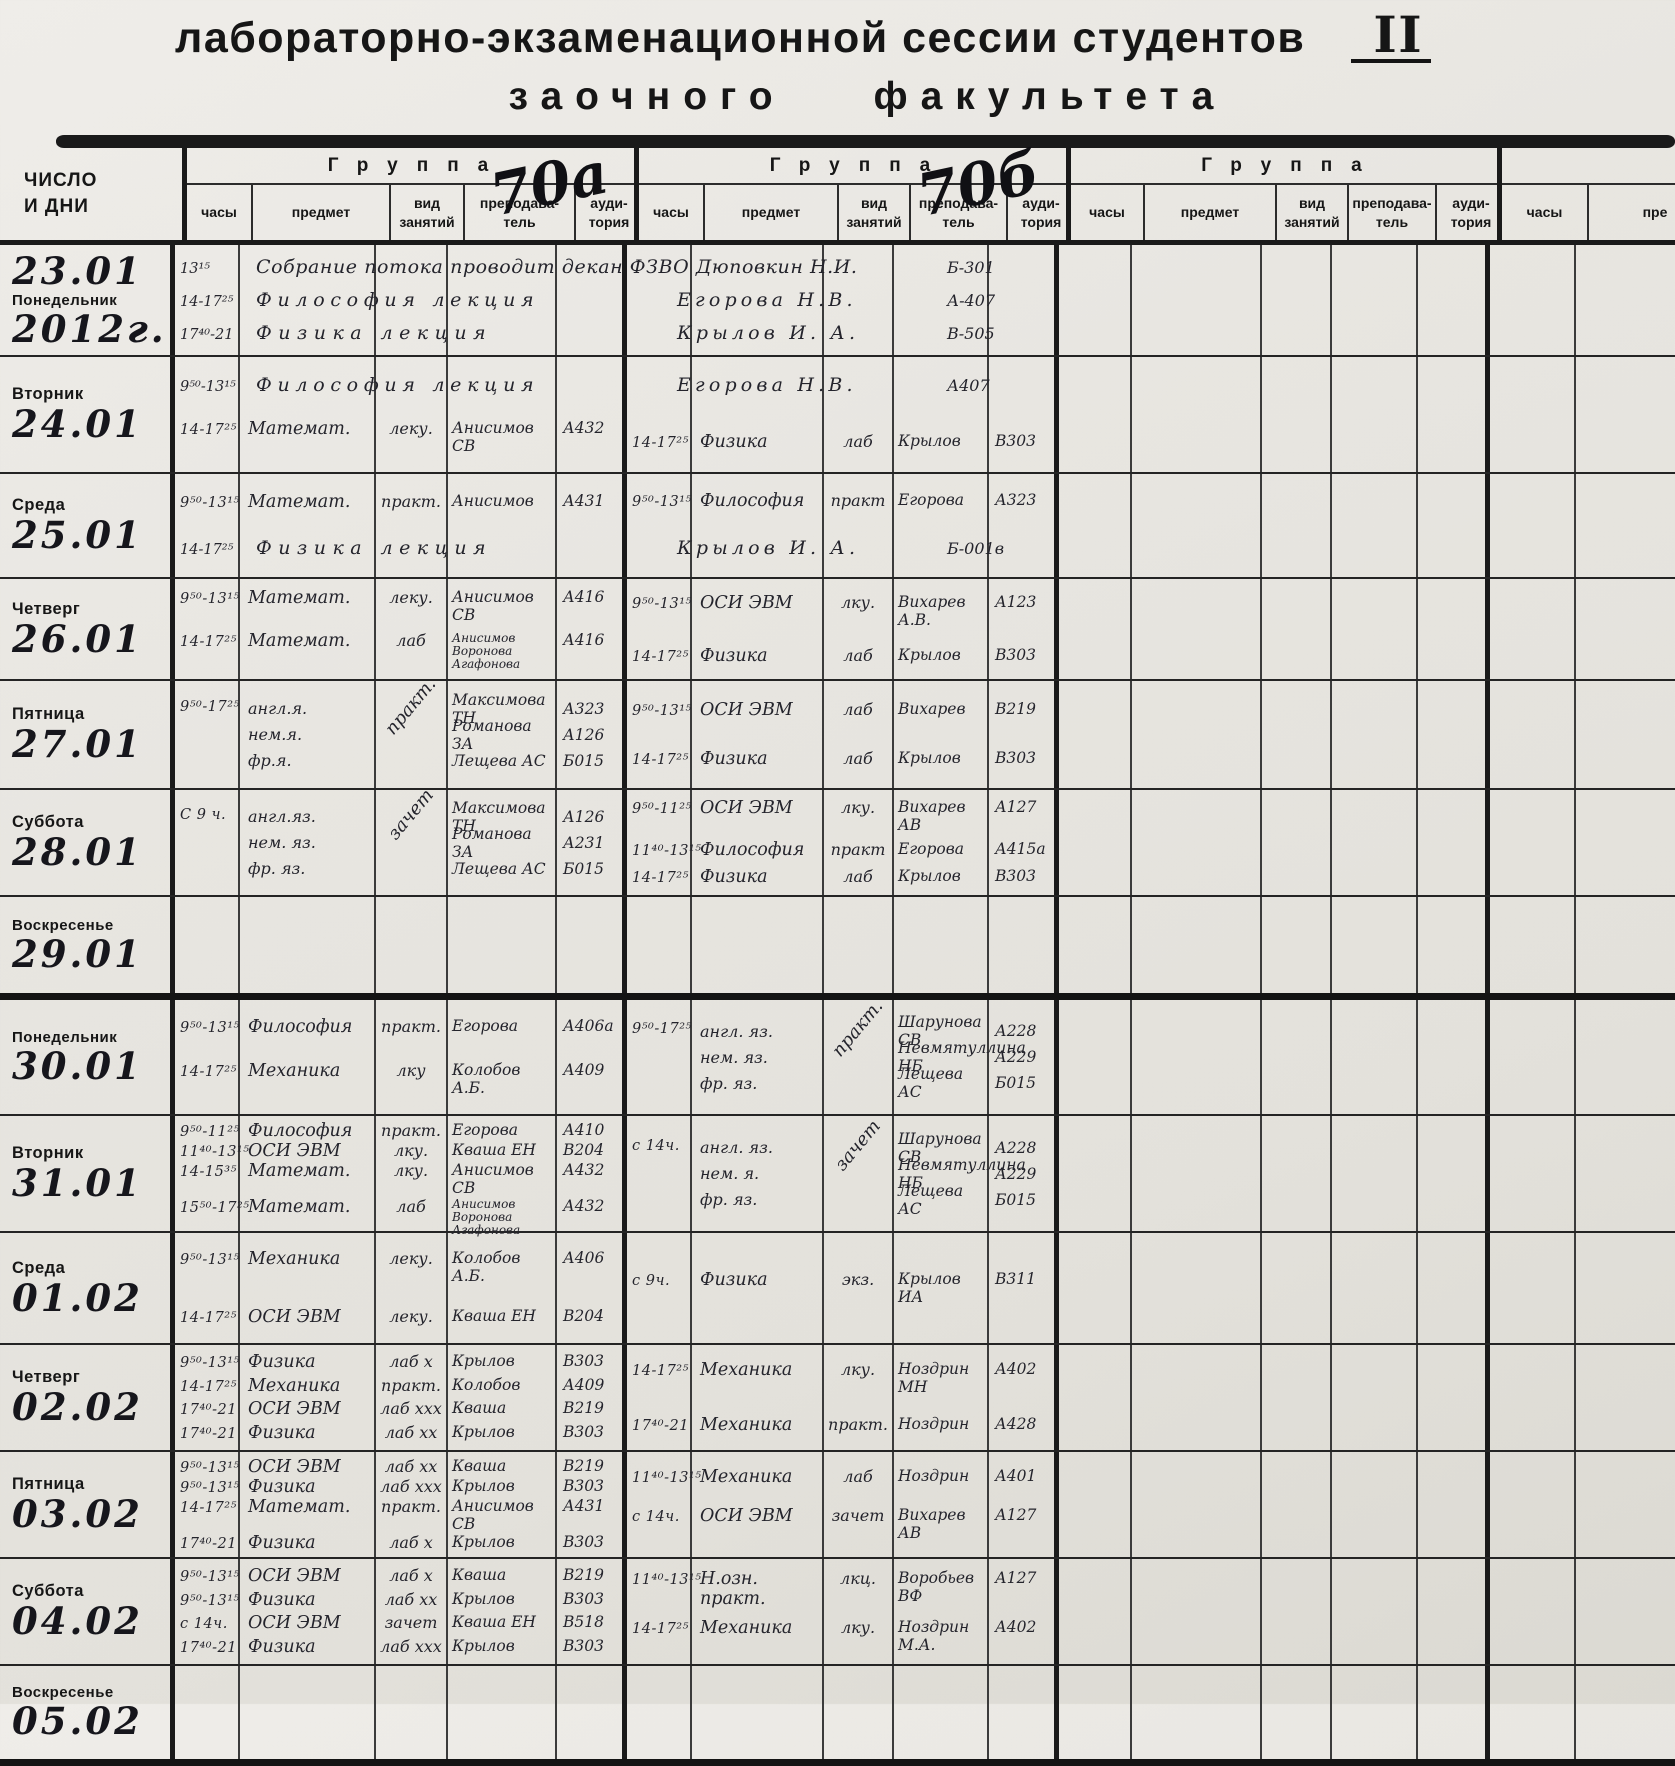 The image size is (1675, 1766). Describe the element at coordinates (483, 1360) in the screenshot. I see `entry-teacher: Крылов` at that location.